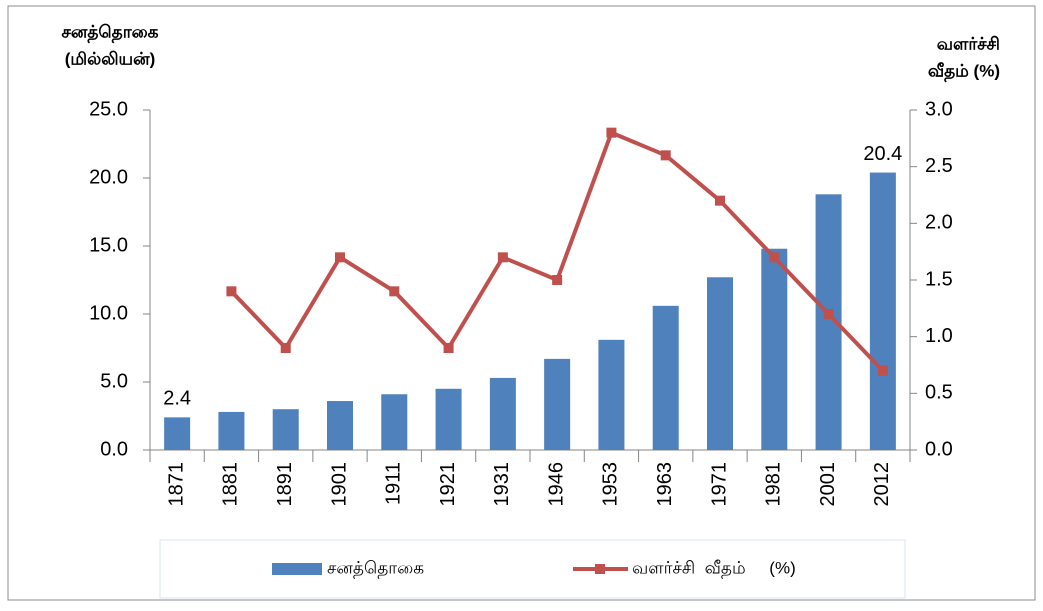  Describe the element at coordinates (968, 43) in the screenshot. I see `y2-axis-title: வளர்ச்சி` at that location.